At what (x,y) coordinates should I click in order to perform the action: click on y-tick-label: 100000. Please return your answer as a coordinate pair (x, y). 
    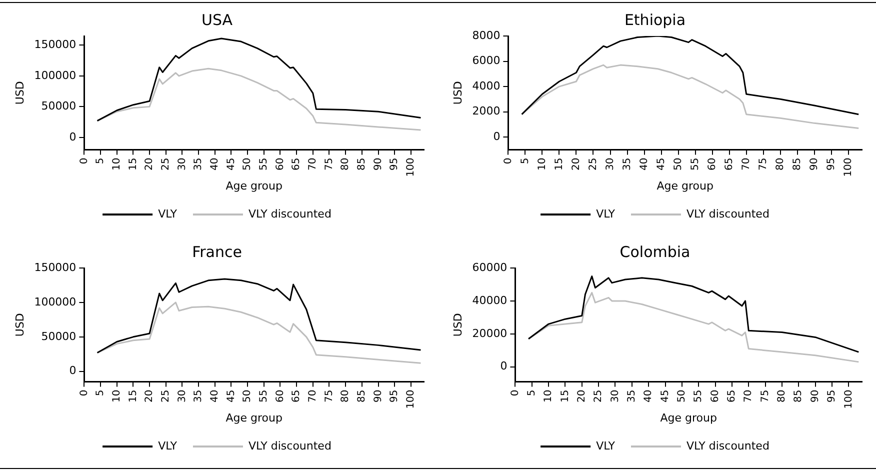
    Looking at the image, I should click on (55, 75).